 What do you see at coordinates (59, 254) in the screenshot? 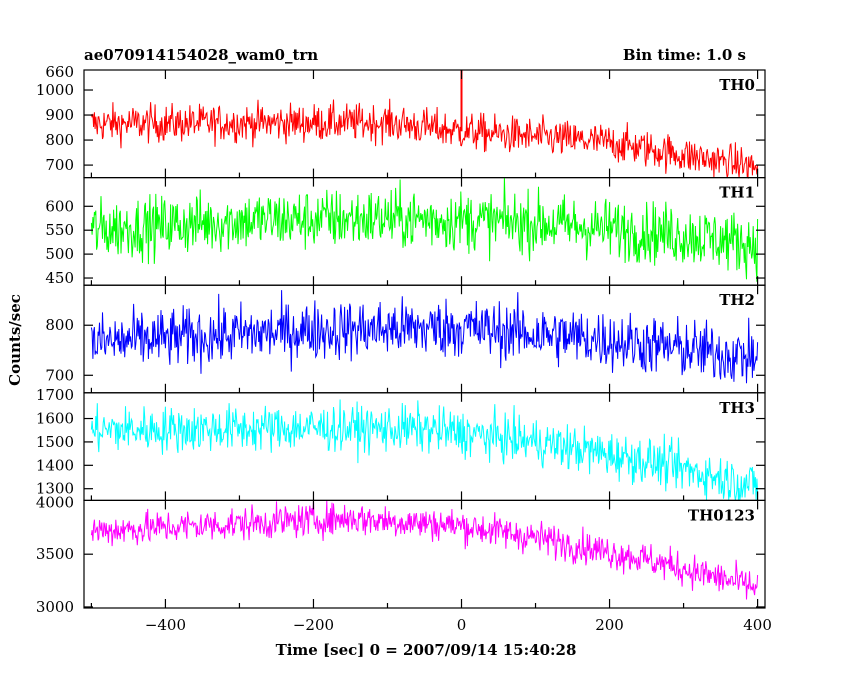
I see `y-tick-label-th1: 500` at bounding box center [59, 254].